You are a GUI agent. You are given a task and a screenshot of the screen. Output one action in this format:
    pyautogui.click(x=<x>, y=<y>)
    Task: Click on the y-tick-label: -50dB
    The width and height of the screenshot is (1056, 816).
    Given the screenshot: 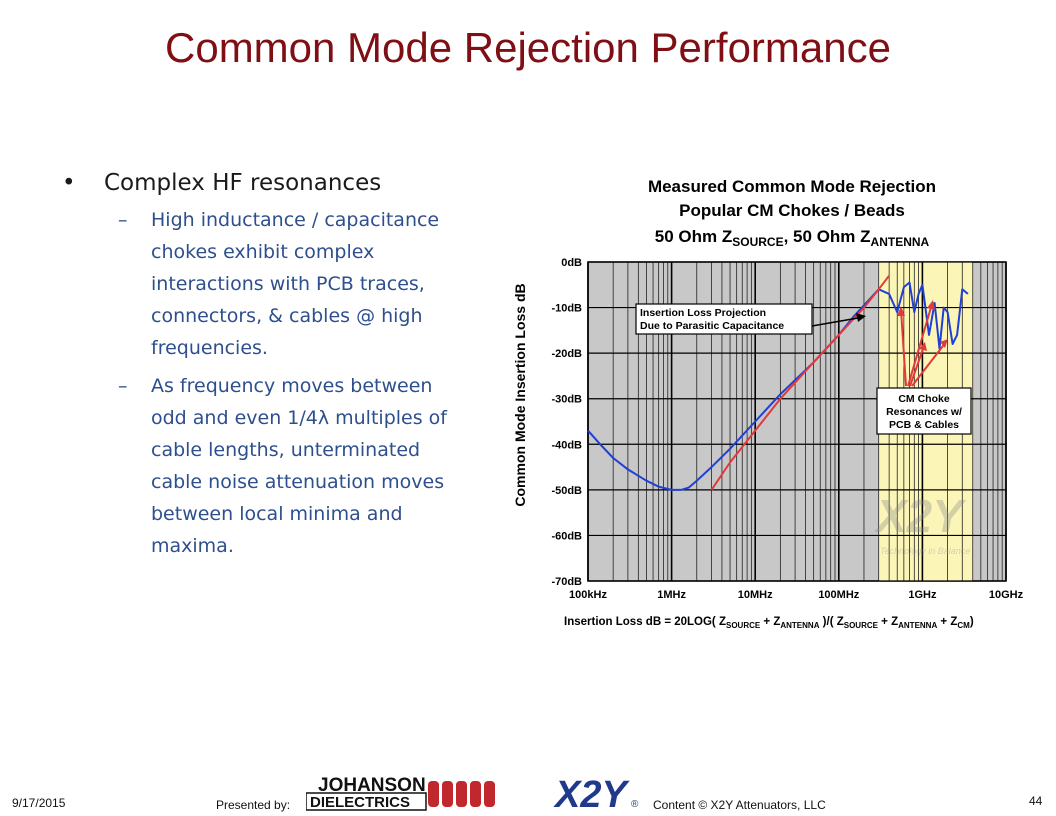 What is the action you would take?
    pyautogui.click(x=566, y=491)
    